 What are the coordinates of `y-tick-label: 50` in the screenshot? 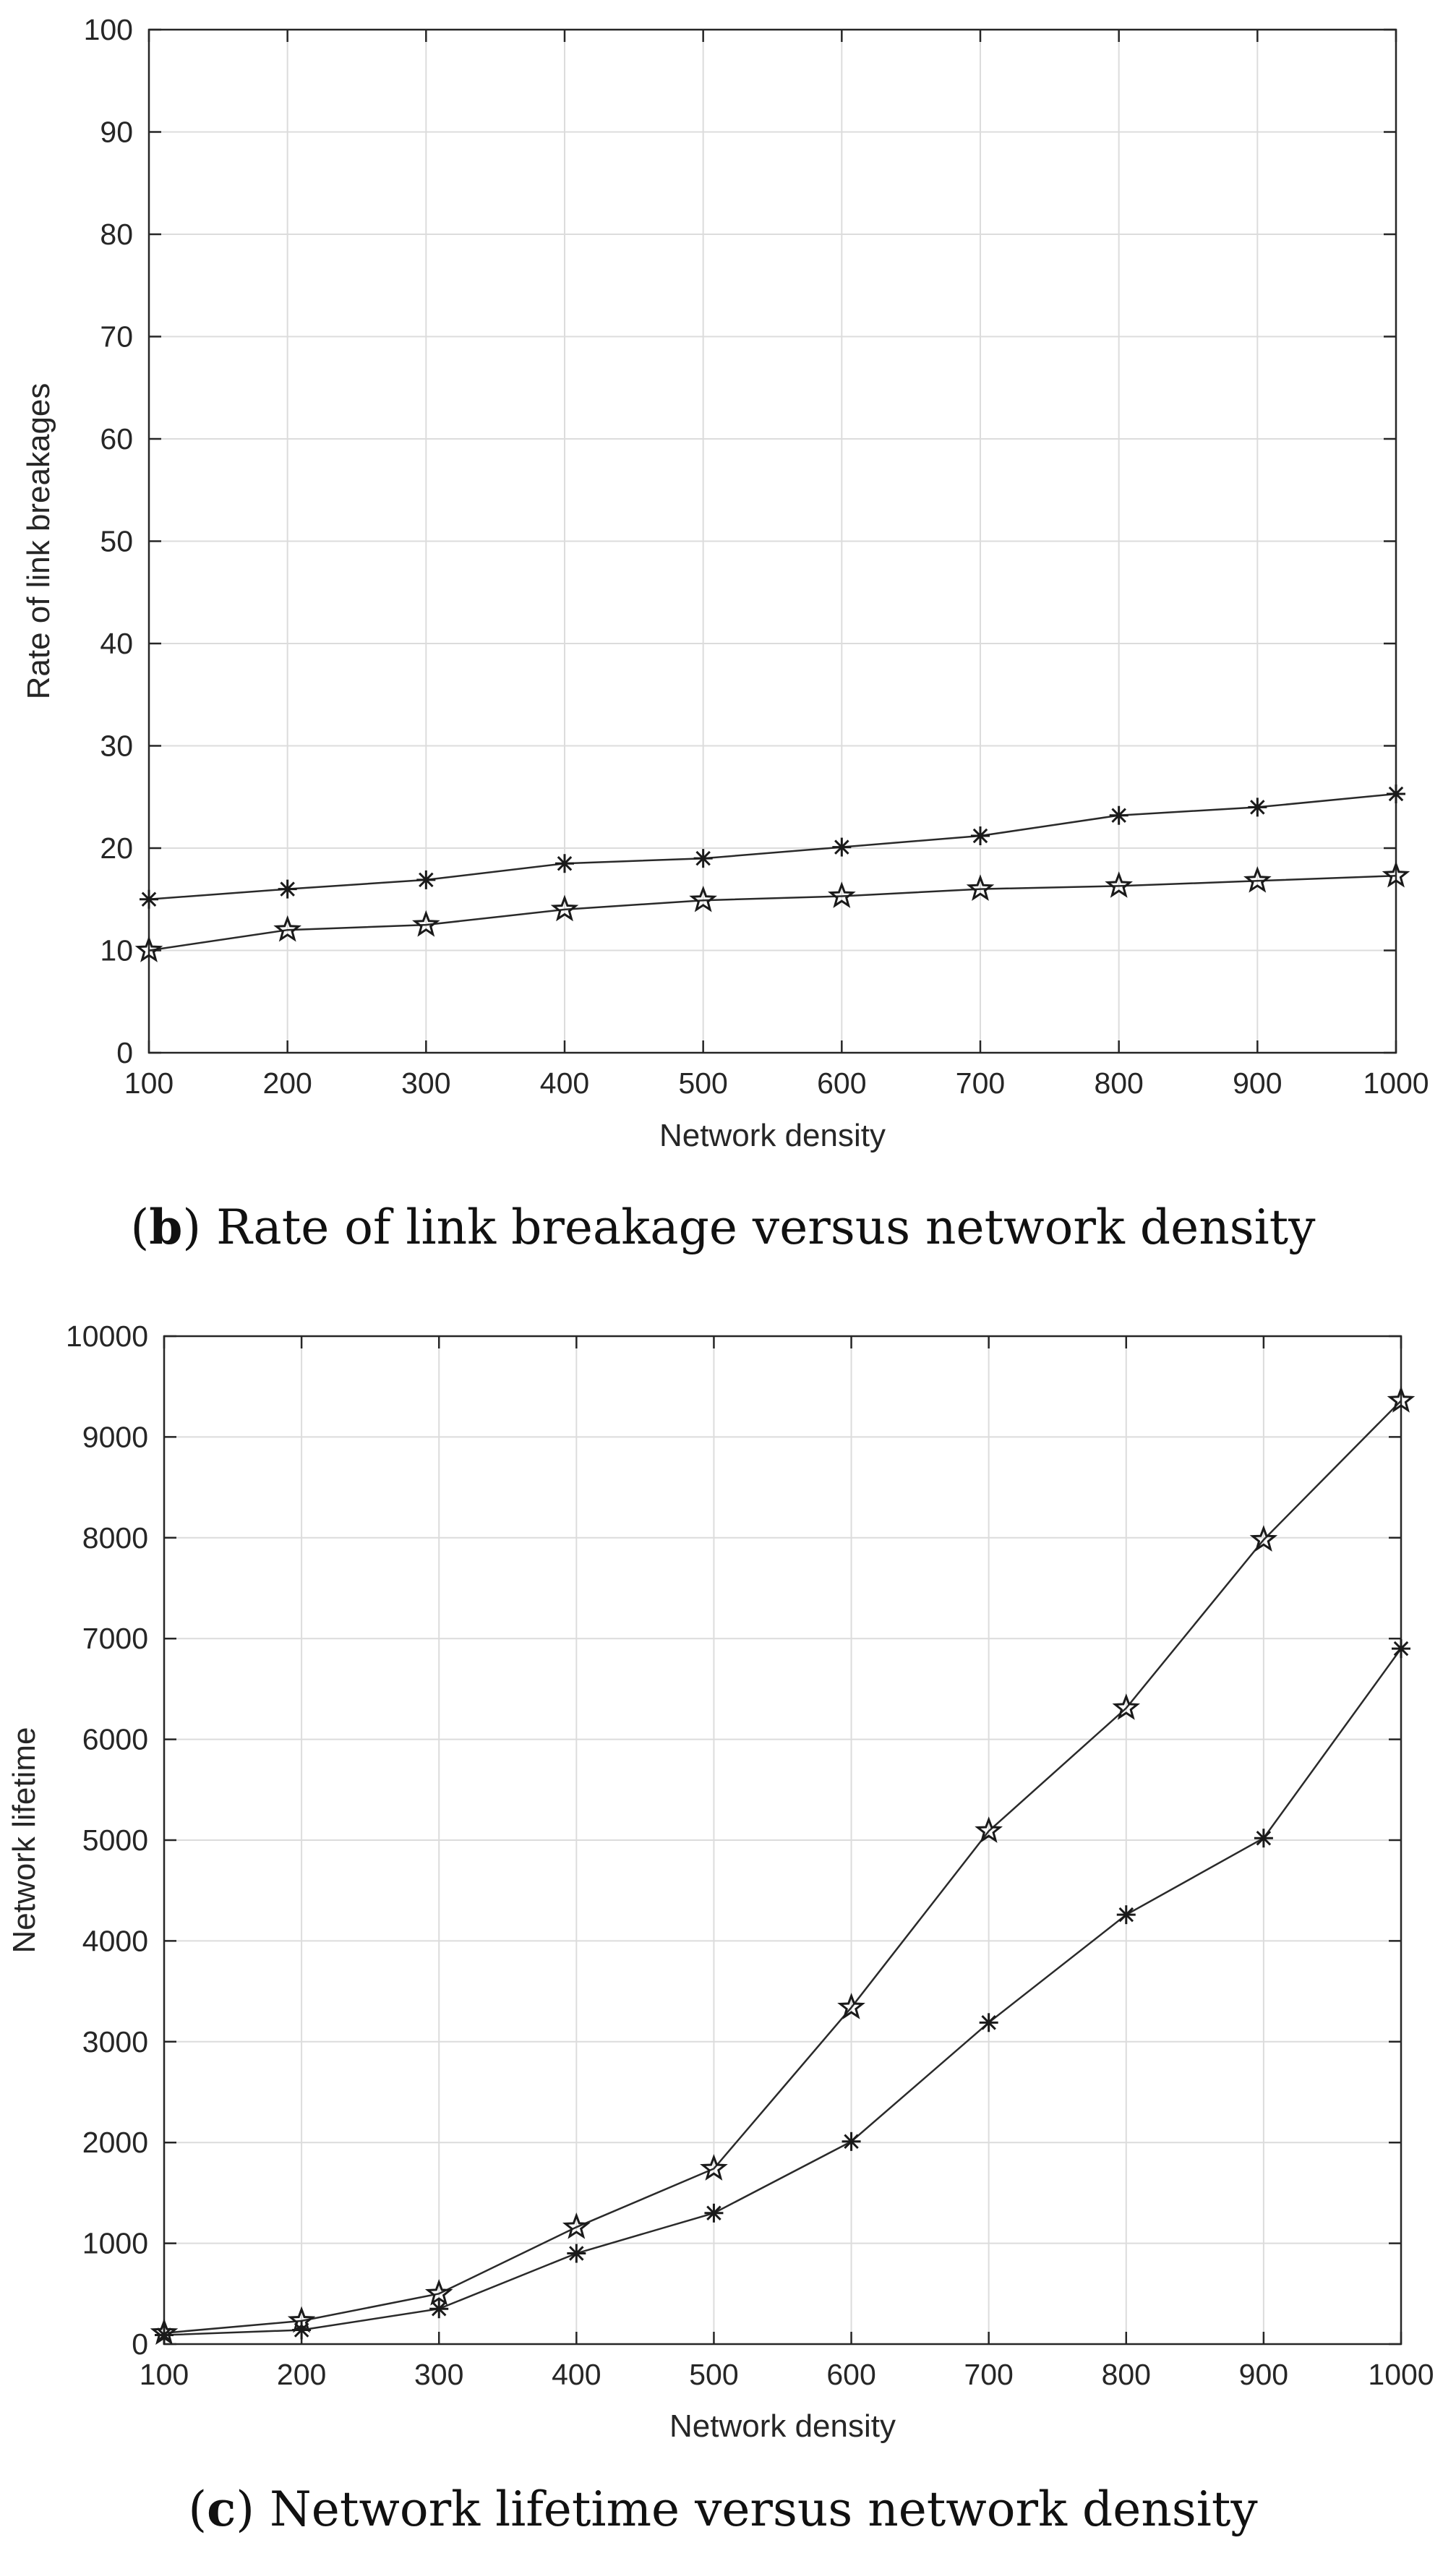 It's located at (116, 541).